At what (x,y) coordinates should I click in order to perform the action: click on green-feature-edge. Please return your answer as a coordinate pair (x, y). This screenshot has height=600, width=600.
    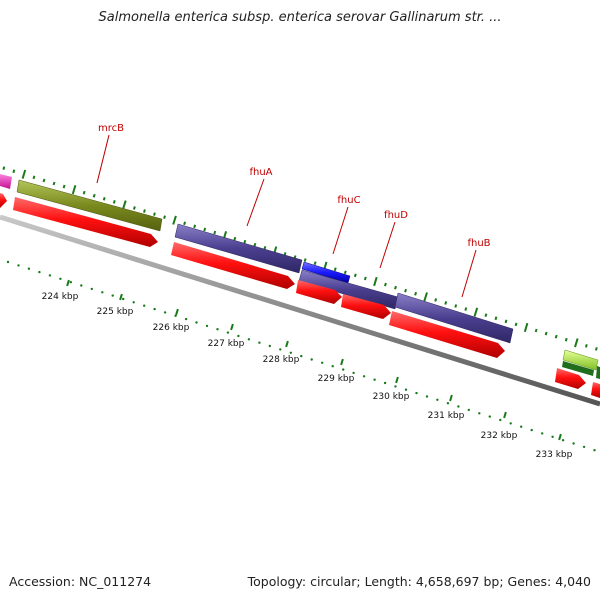
    Looking at the image, I should click on (598, 372).